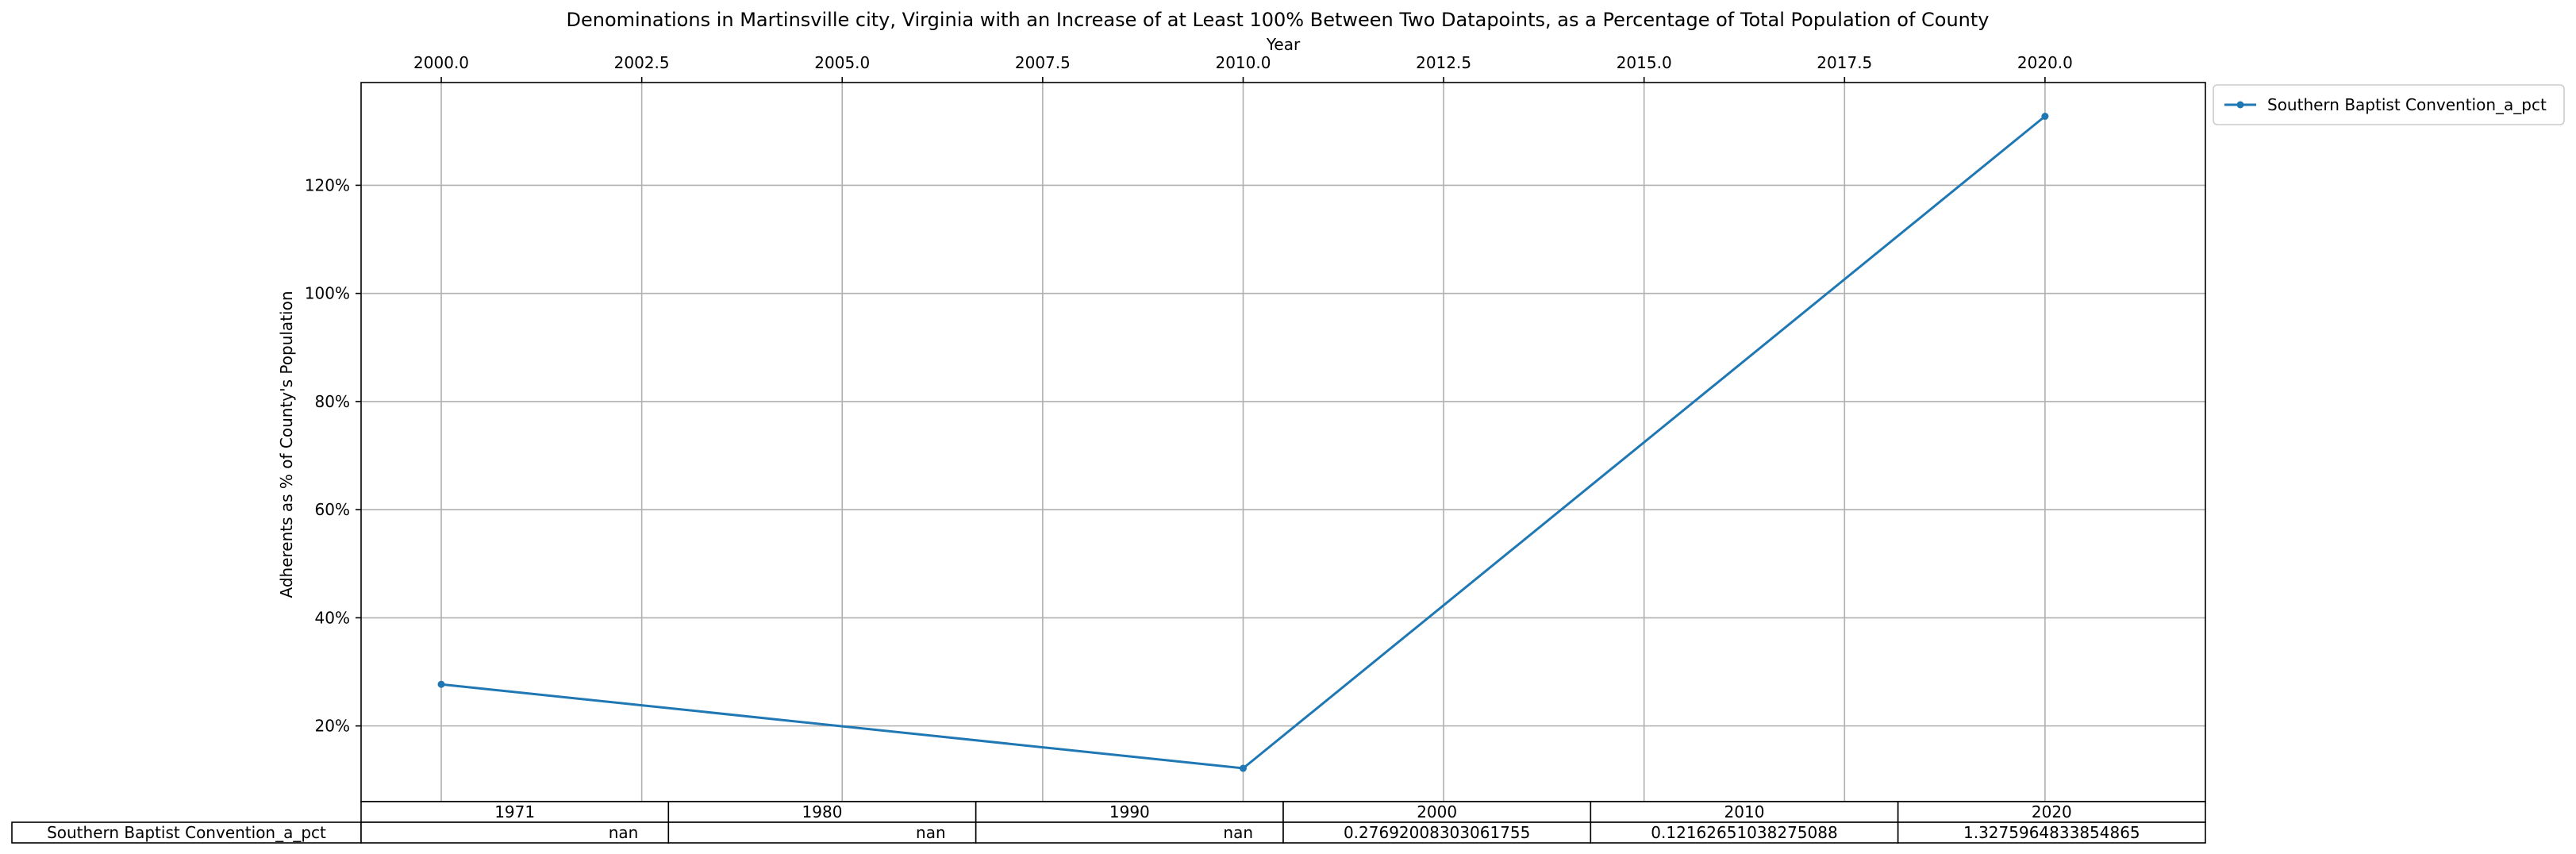  Describe the element at coordinates (642, 62) in the screenshot. I see `x-tick-label: 2002.5` at that location.